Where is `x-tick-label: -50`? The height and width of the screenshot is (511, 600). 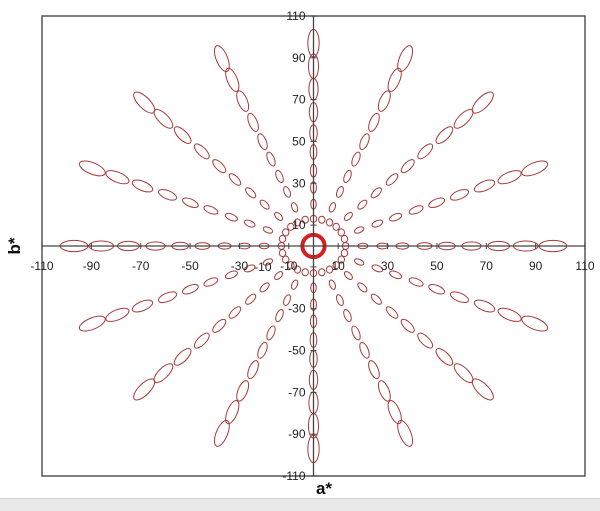
x-tick-label: -50 is located at coordinates (190, 266).